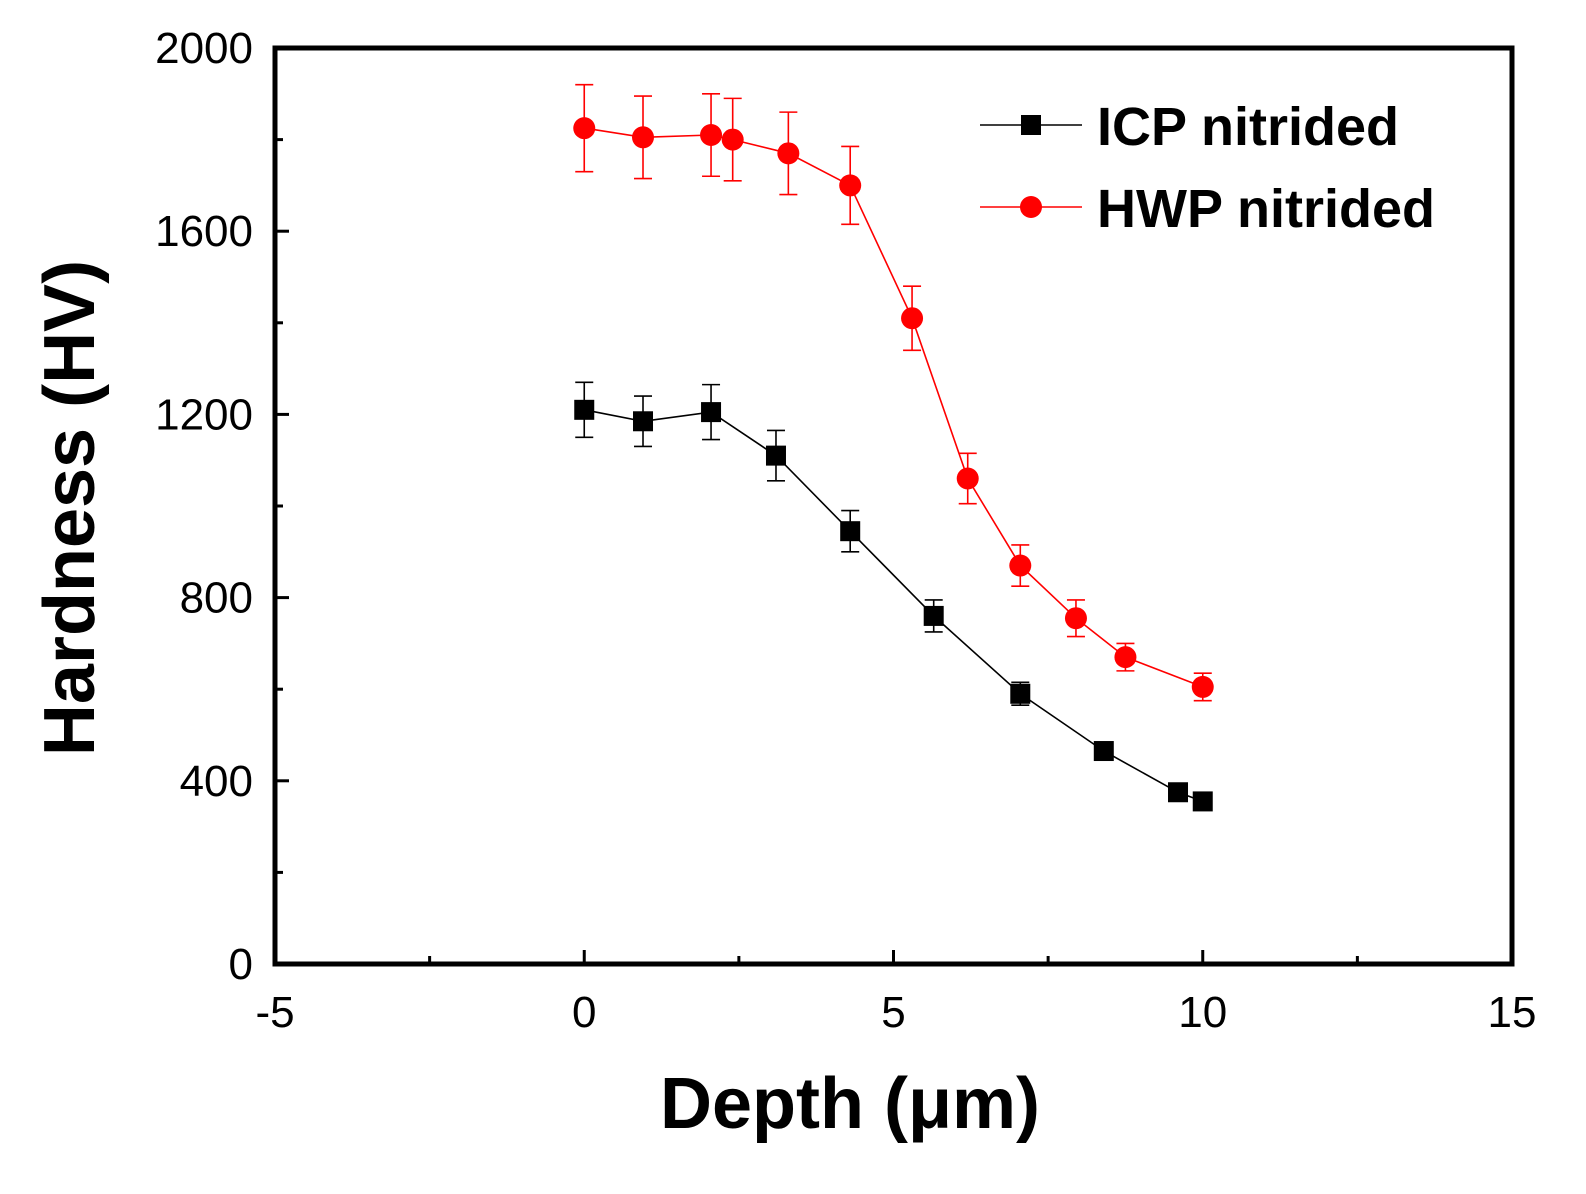 The height and width of the screenshot is (1194, 1586). Describe the element at coordinates (241, 964) in the screenshot. I see `y-tick-label: 0` at that location.